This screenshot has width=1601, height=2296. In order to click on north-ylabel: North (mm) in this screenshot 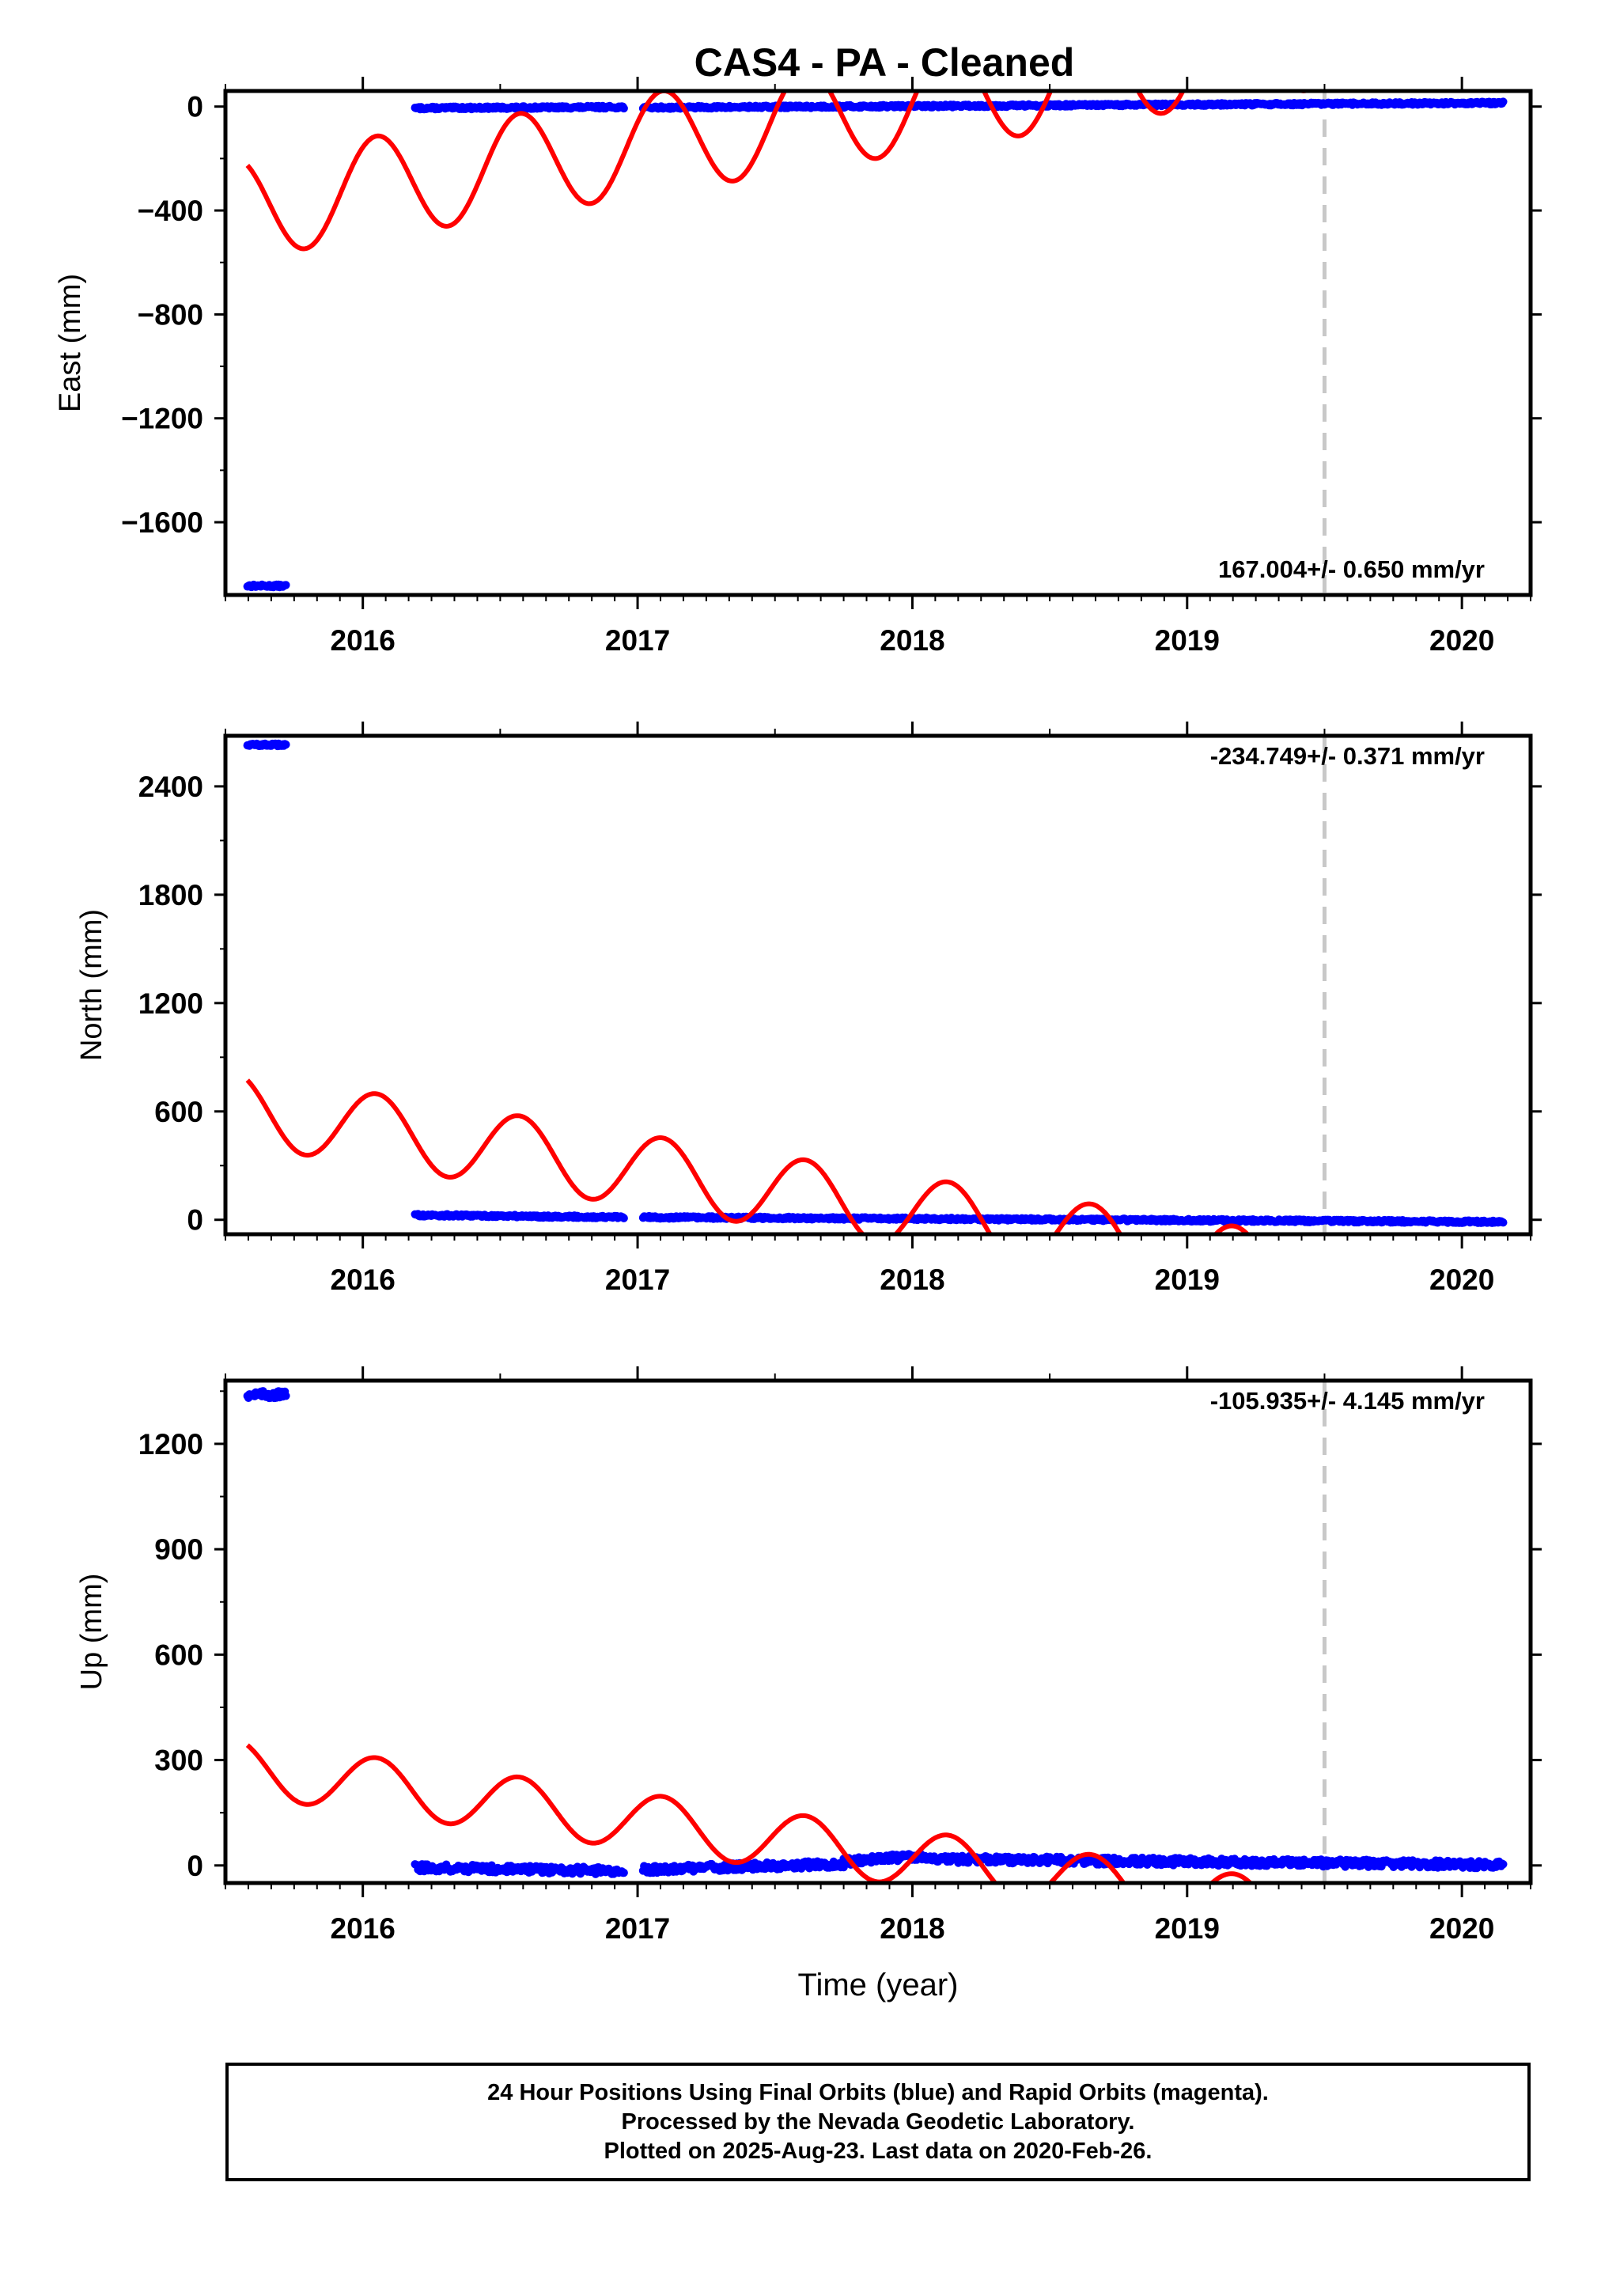, I will do `click(92, 985)`.